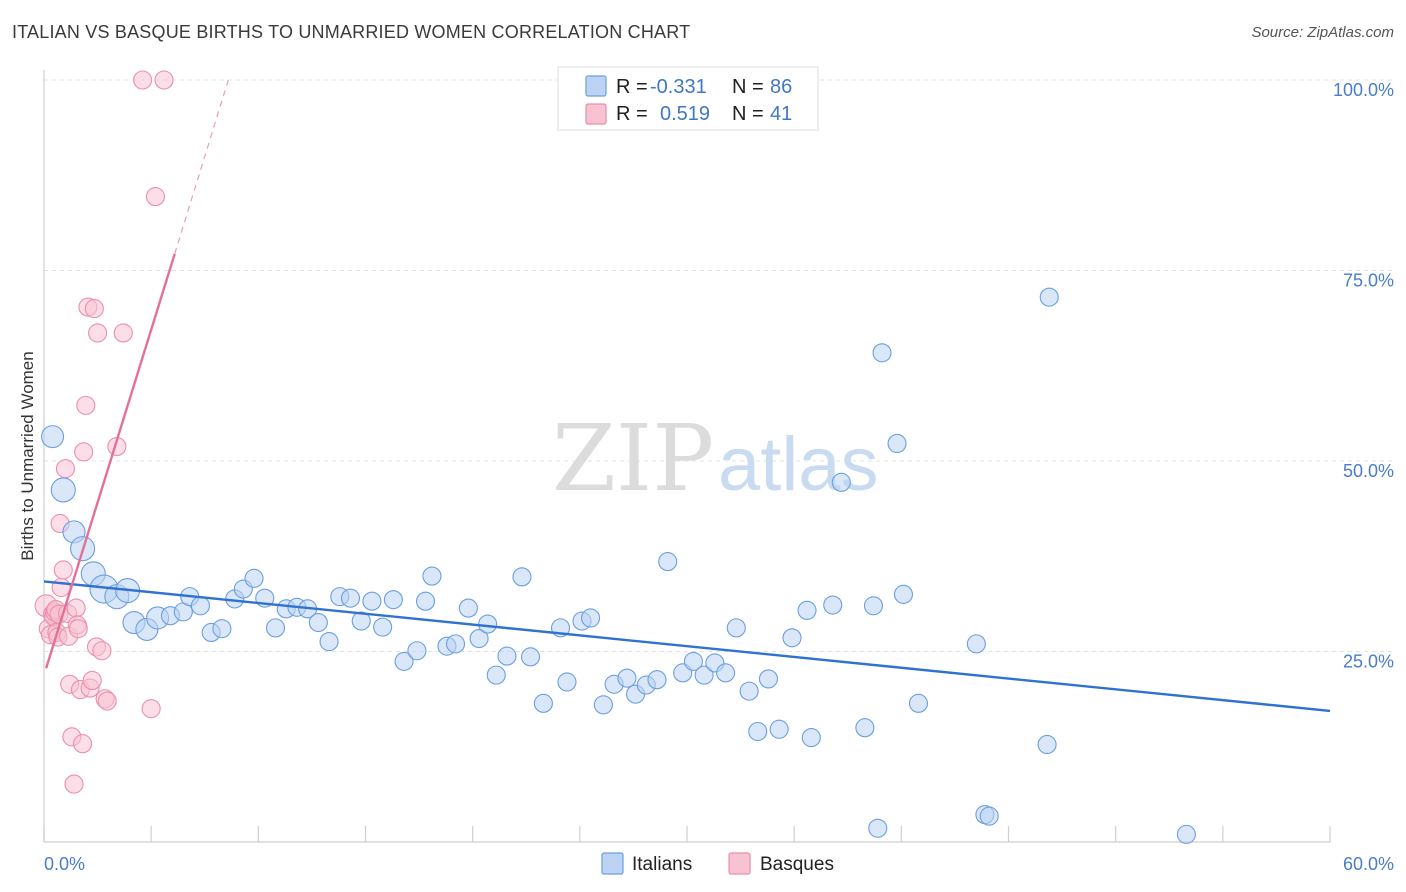 This screenshot has width=1406, height=892. I want to click on x-tick-label-min: 0.0%, so click(64, 864).